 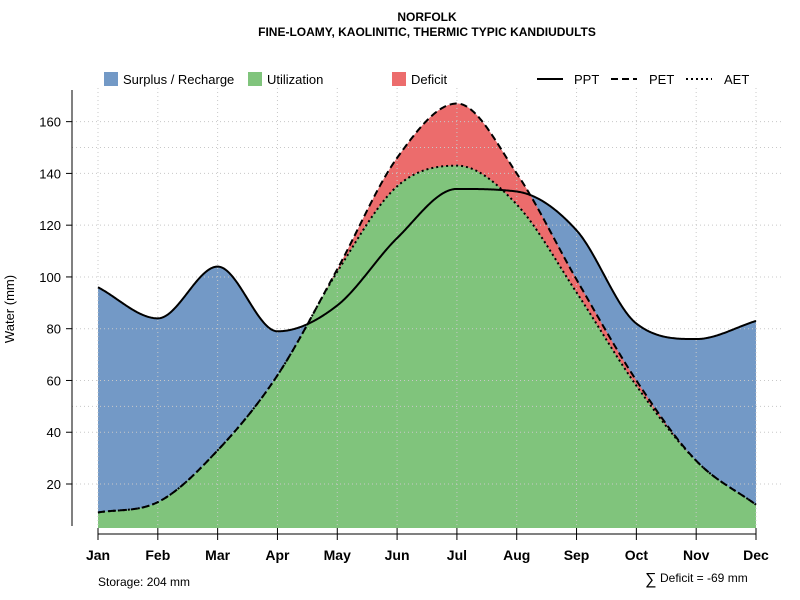 I want to click on x-tick-label: Jun, so click(x=397, y=555).